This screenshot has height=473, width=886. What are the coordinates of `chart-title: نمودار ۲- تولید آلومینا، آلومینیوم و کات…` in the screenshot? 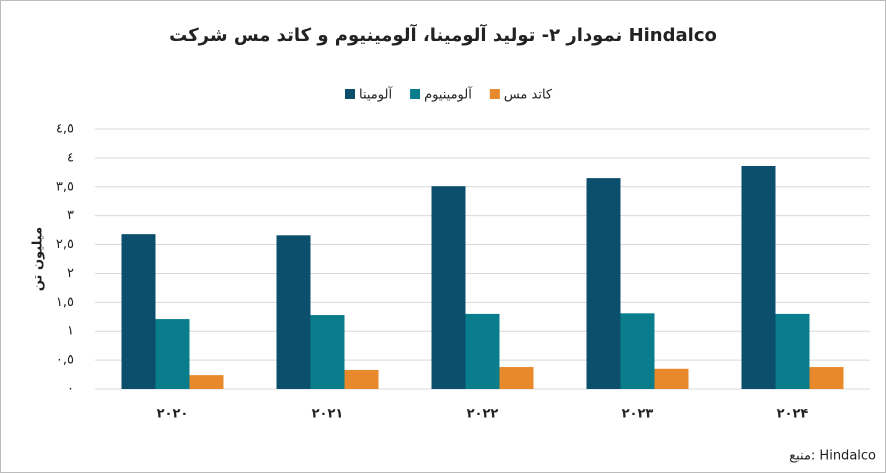 It's located at (443, 34).